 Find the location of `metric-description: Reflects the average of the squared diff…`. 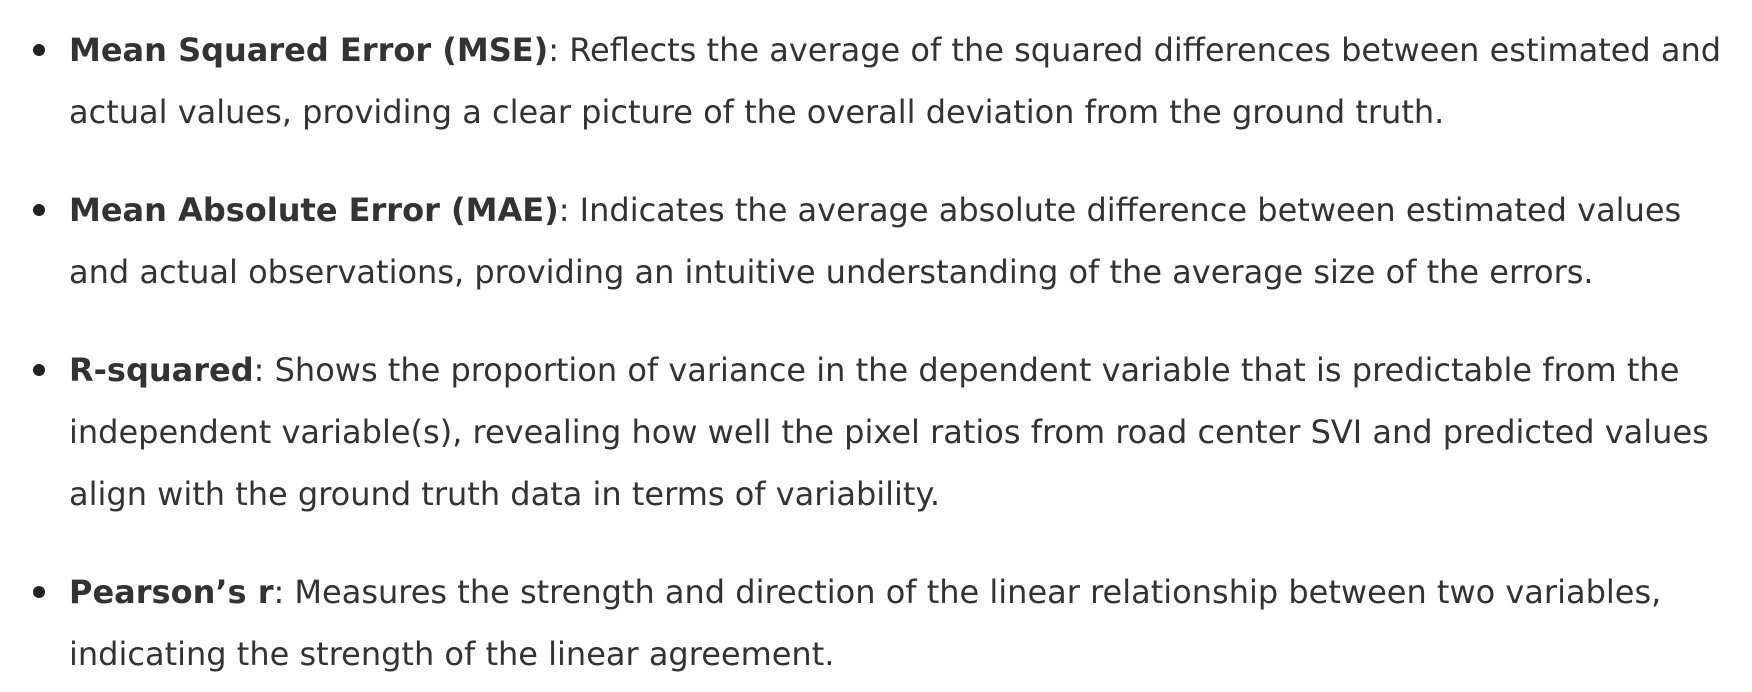

metric-description: Reflects the average of the squared diff… is located at coordinates (895, 81).